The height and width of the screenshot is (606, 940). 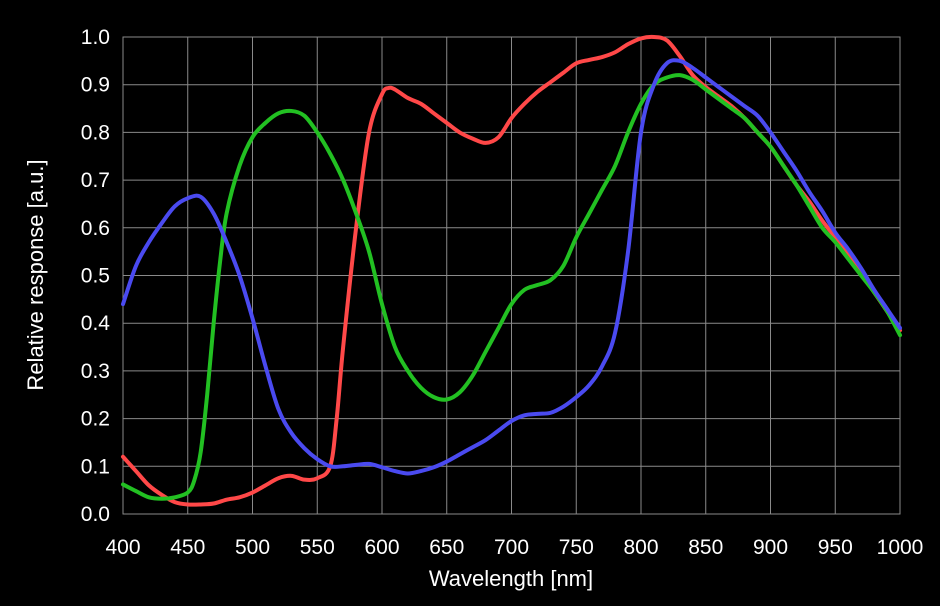 What do you see at coordinates (381, 547) in the screenshot?
I see `x-tick-label: 600` at bounding box center [381, 547].